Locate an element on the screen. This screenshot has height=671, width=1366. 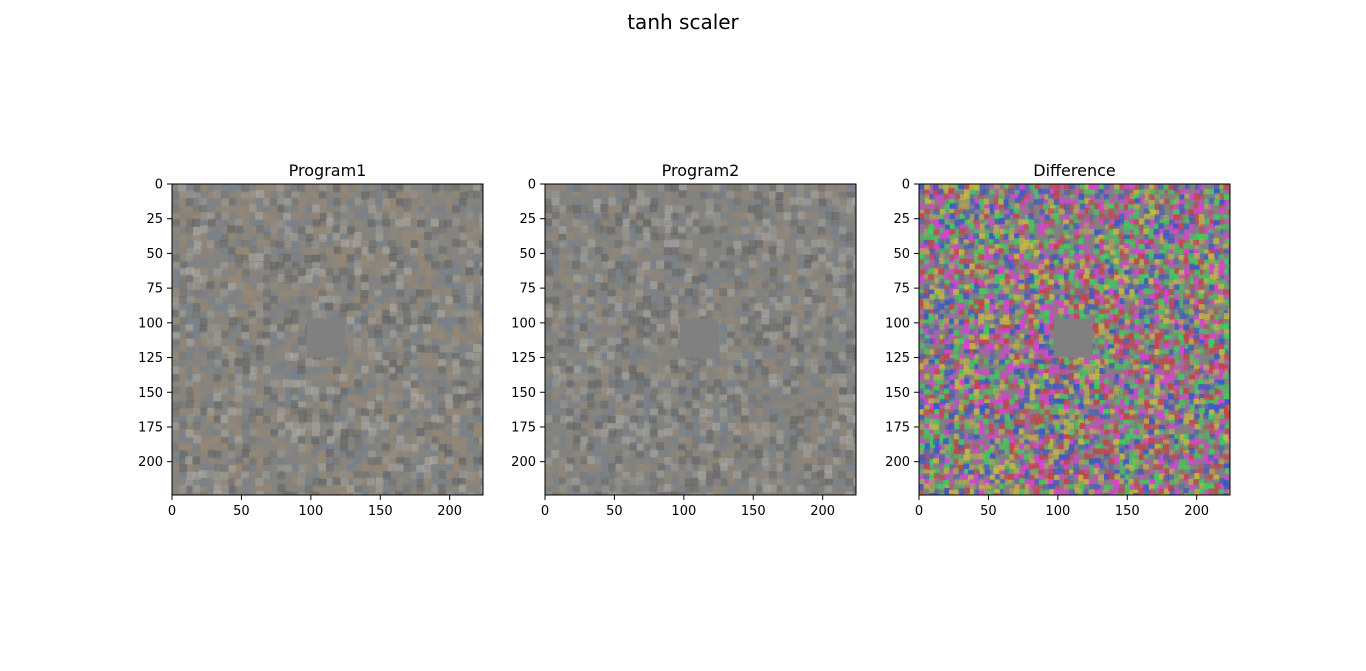
panel-image is located at coordinates (1074, 339).